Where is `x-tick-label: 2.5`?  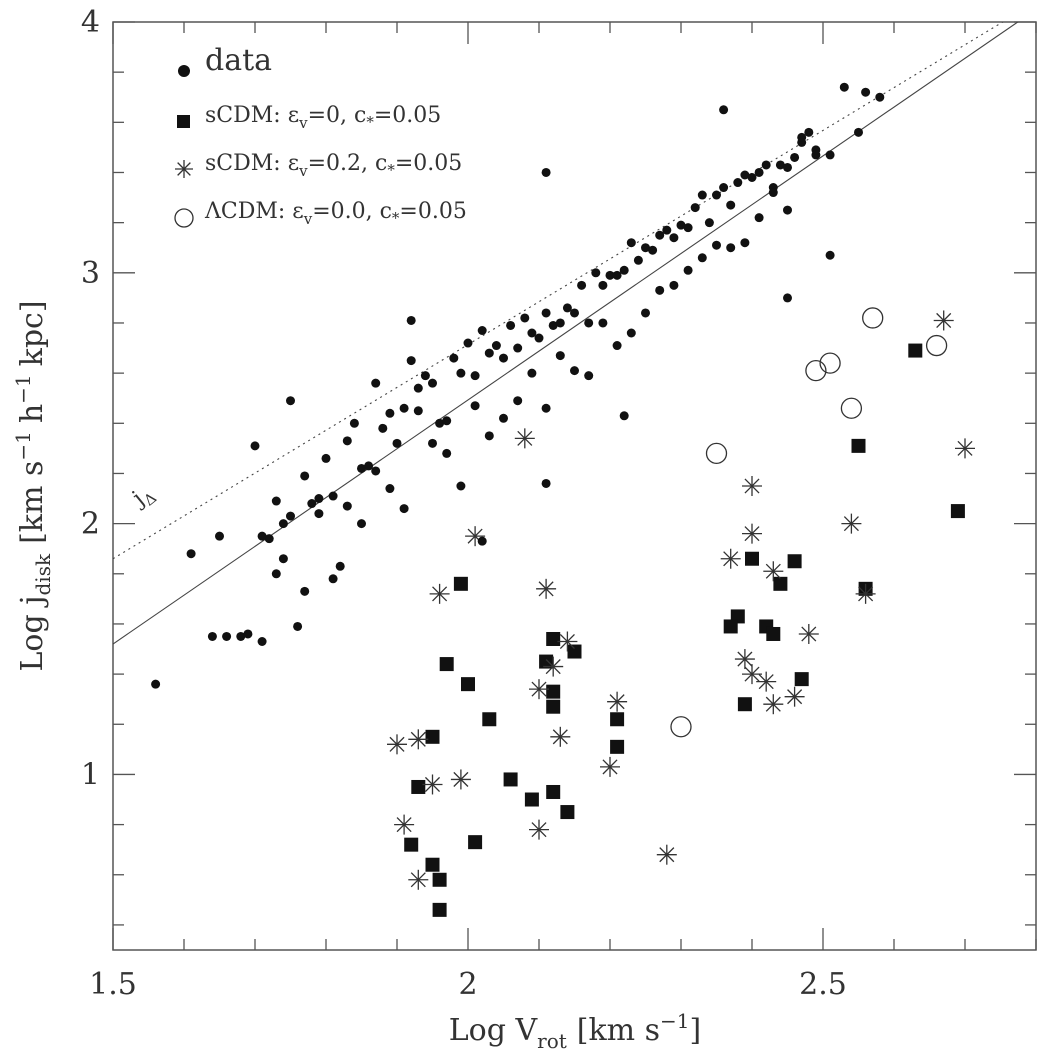
x-tick-label: 2.5 is located at coordinates (823, 984).